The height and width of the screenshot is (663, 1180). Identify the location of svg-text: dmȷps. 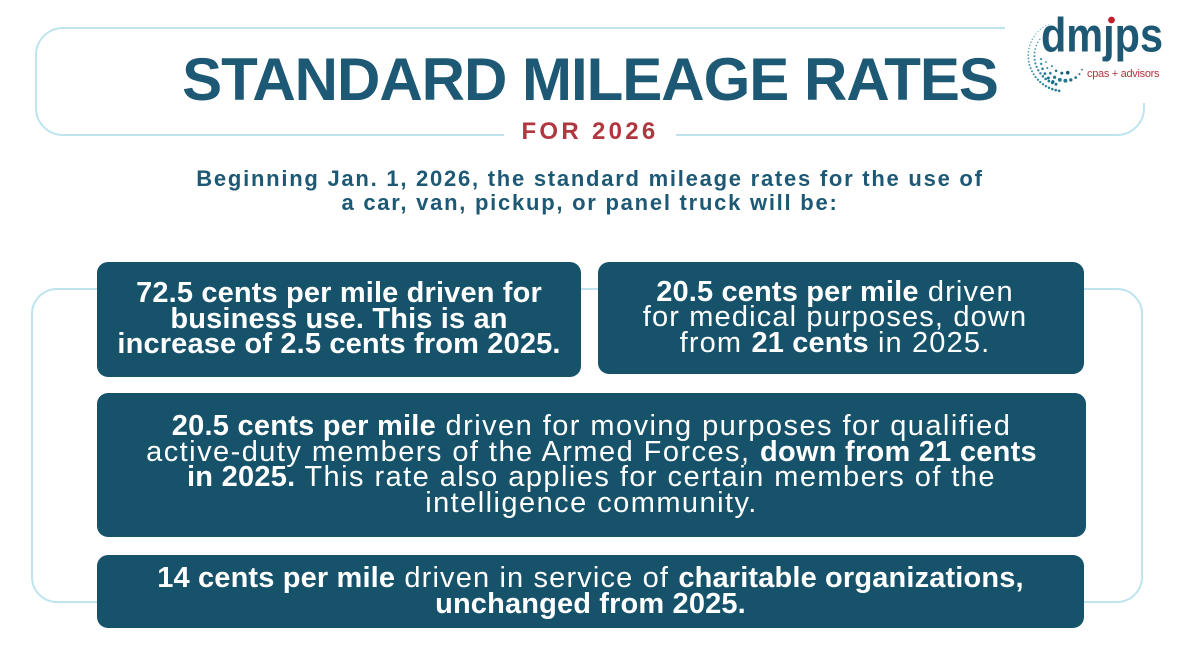
(1102, 36).